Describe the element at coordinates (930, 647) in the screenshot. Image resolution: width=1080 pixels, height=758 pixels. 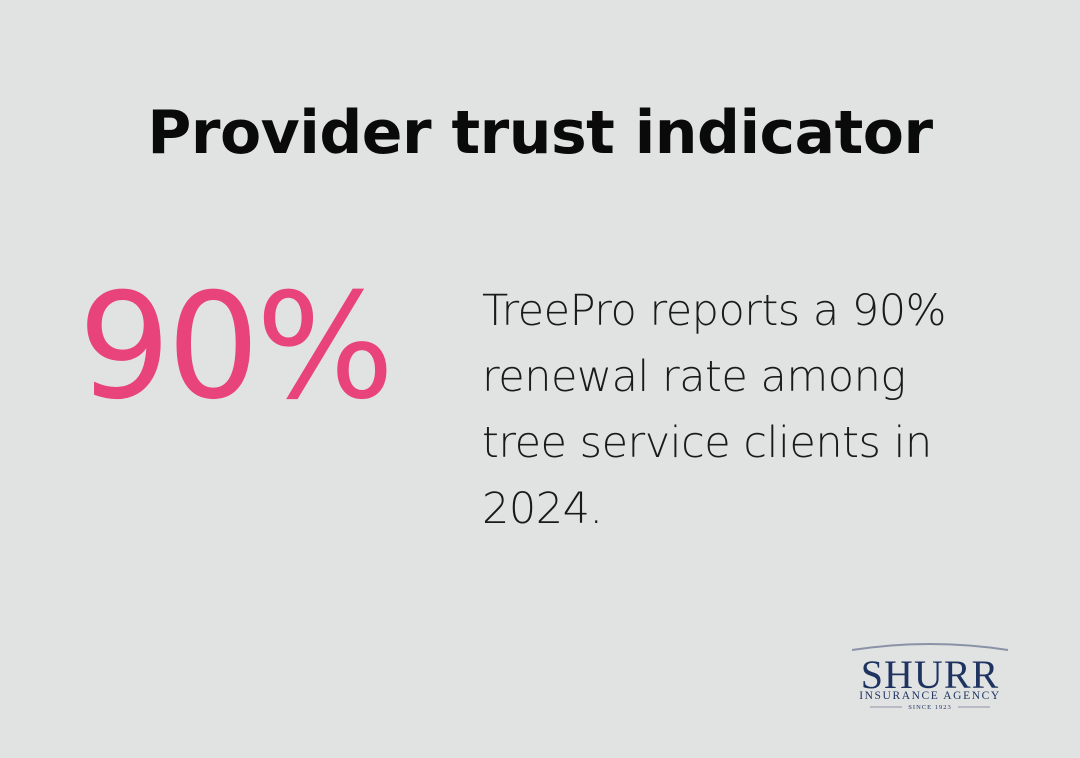
I see `logo-arc` at that location.